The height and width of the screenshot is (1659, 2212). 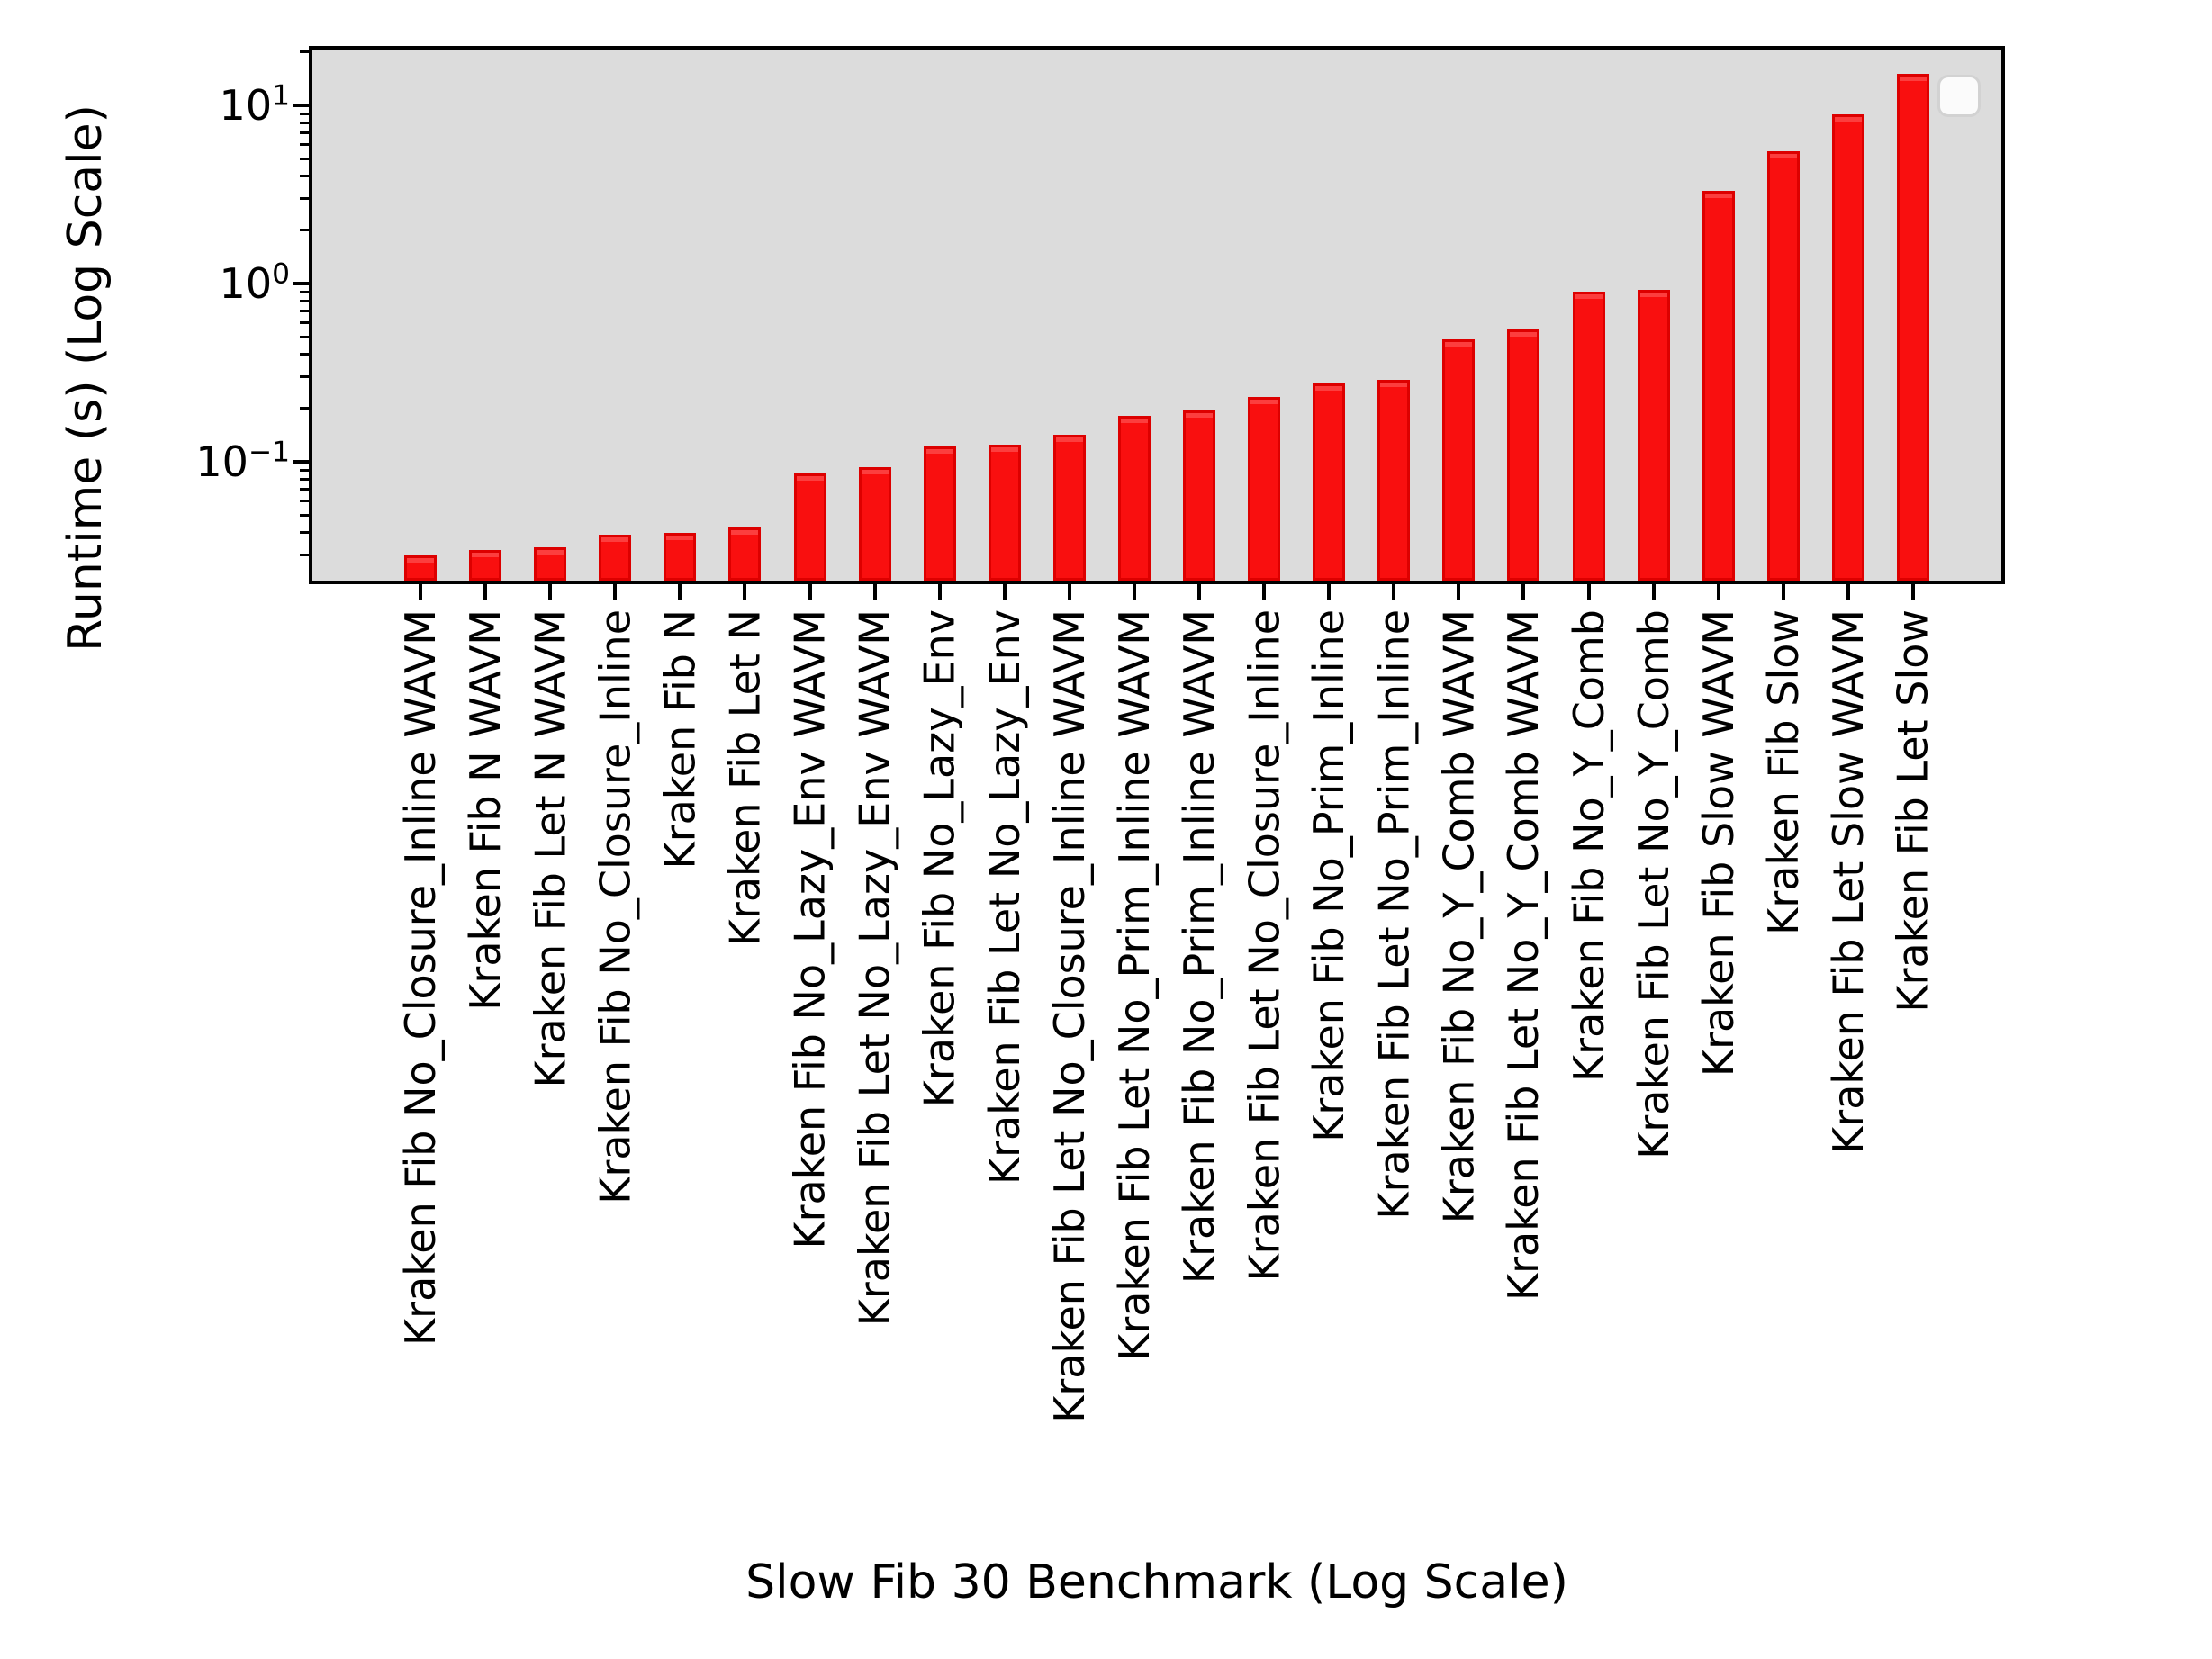 What do you see at coordinates (1004, 897) in the screenshot?
I see `x-tick-label: Kraken Fib Let No_Lazy_Env` at bounding box center [1004, 897].